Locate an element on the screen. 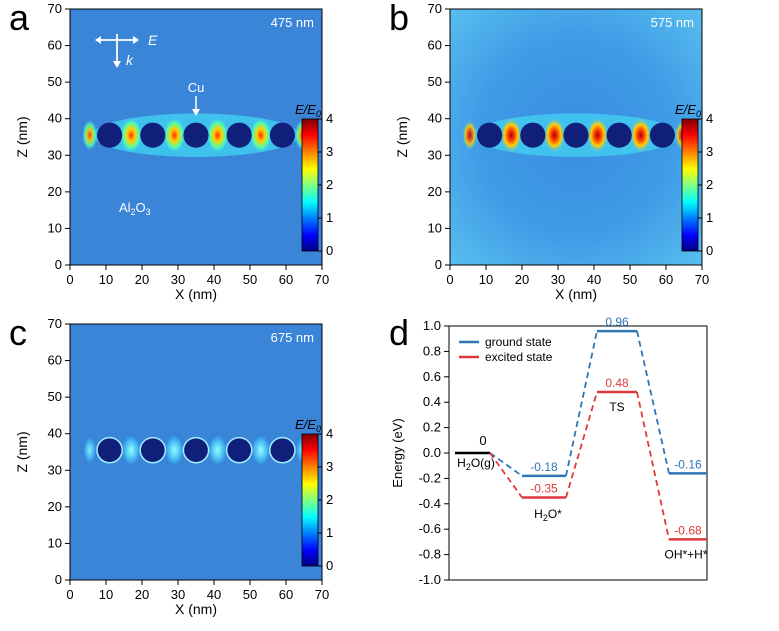 Image resolution: width=779 pixels, height=631 pixels. panel-letter-a: a is located at coordinates (19, 19).